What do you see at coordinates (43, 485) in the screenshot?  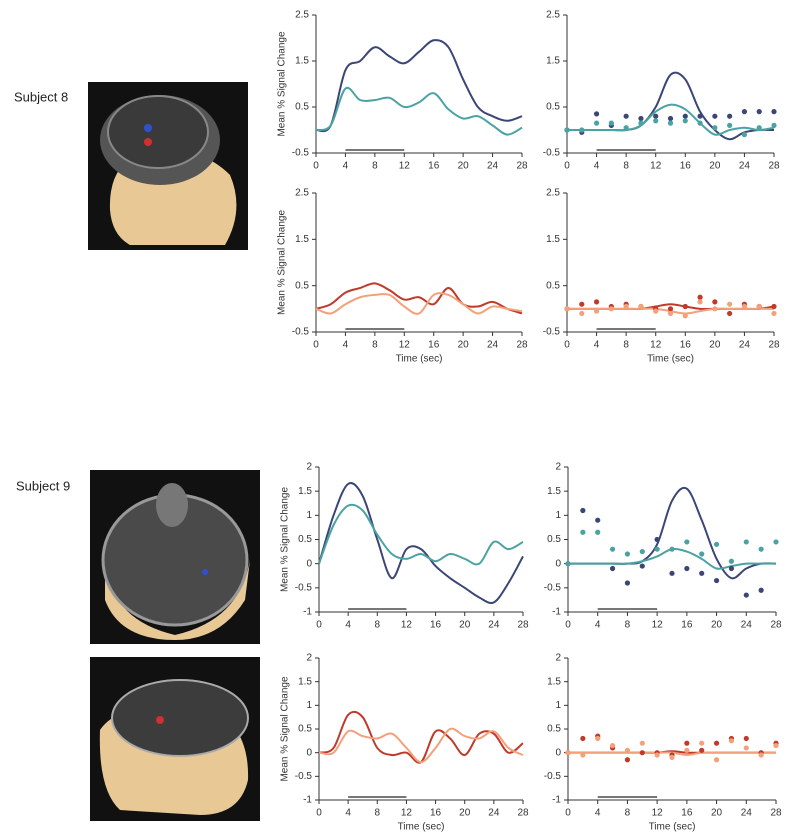 I see `subject-label: Subject 9` at bounding box center [43, 485].